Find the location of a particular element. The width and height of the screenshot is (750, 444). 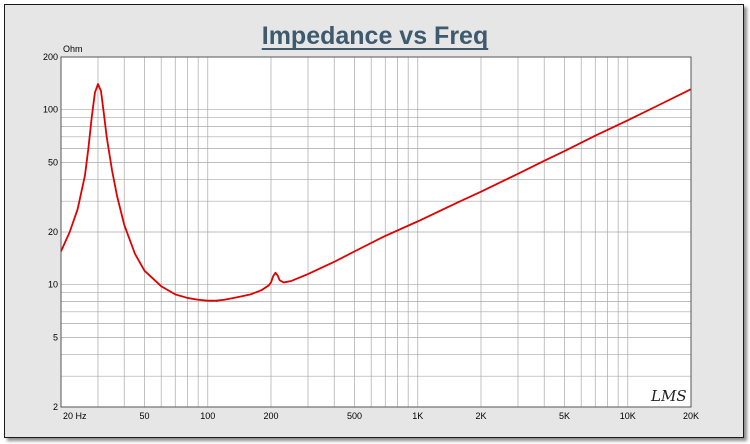

y-tick-label: 5 is located at coordinates (55, 337).